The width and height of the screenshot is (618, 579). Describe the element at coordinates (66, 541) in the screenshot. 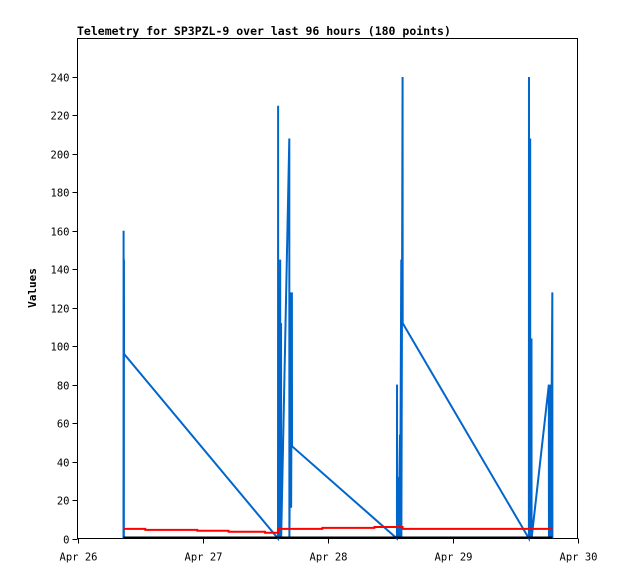

I see `y-tick-label: 0` at that location.